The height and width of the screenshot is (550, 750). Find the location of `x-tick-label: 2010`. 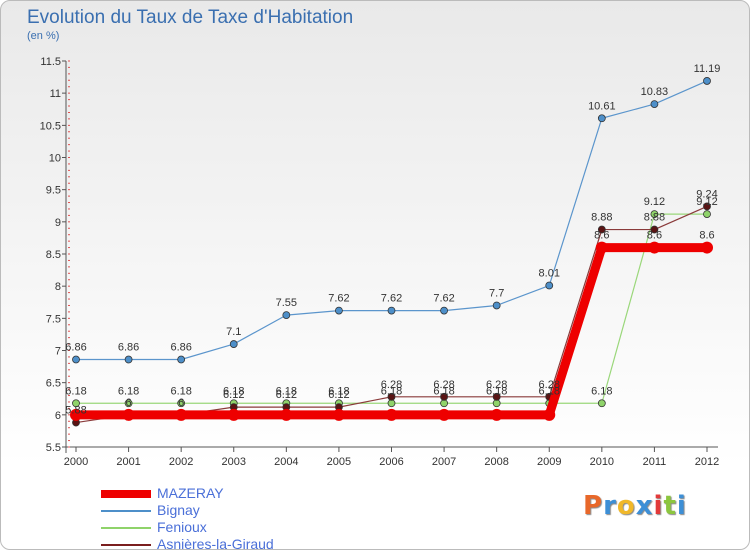

x-tick-label: 2010 is located at coordinates (602, 462).